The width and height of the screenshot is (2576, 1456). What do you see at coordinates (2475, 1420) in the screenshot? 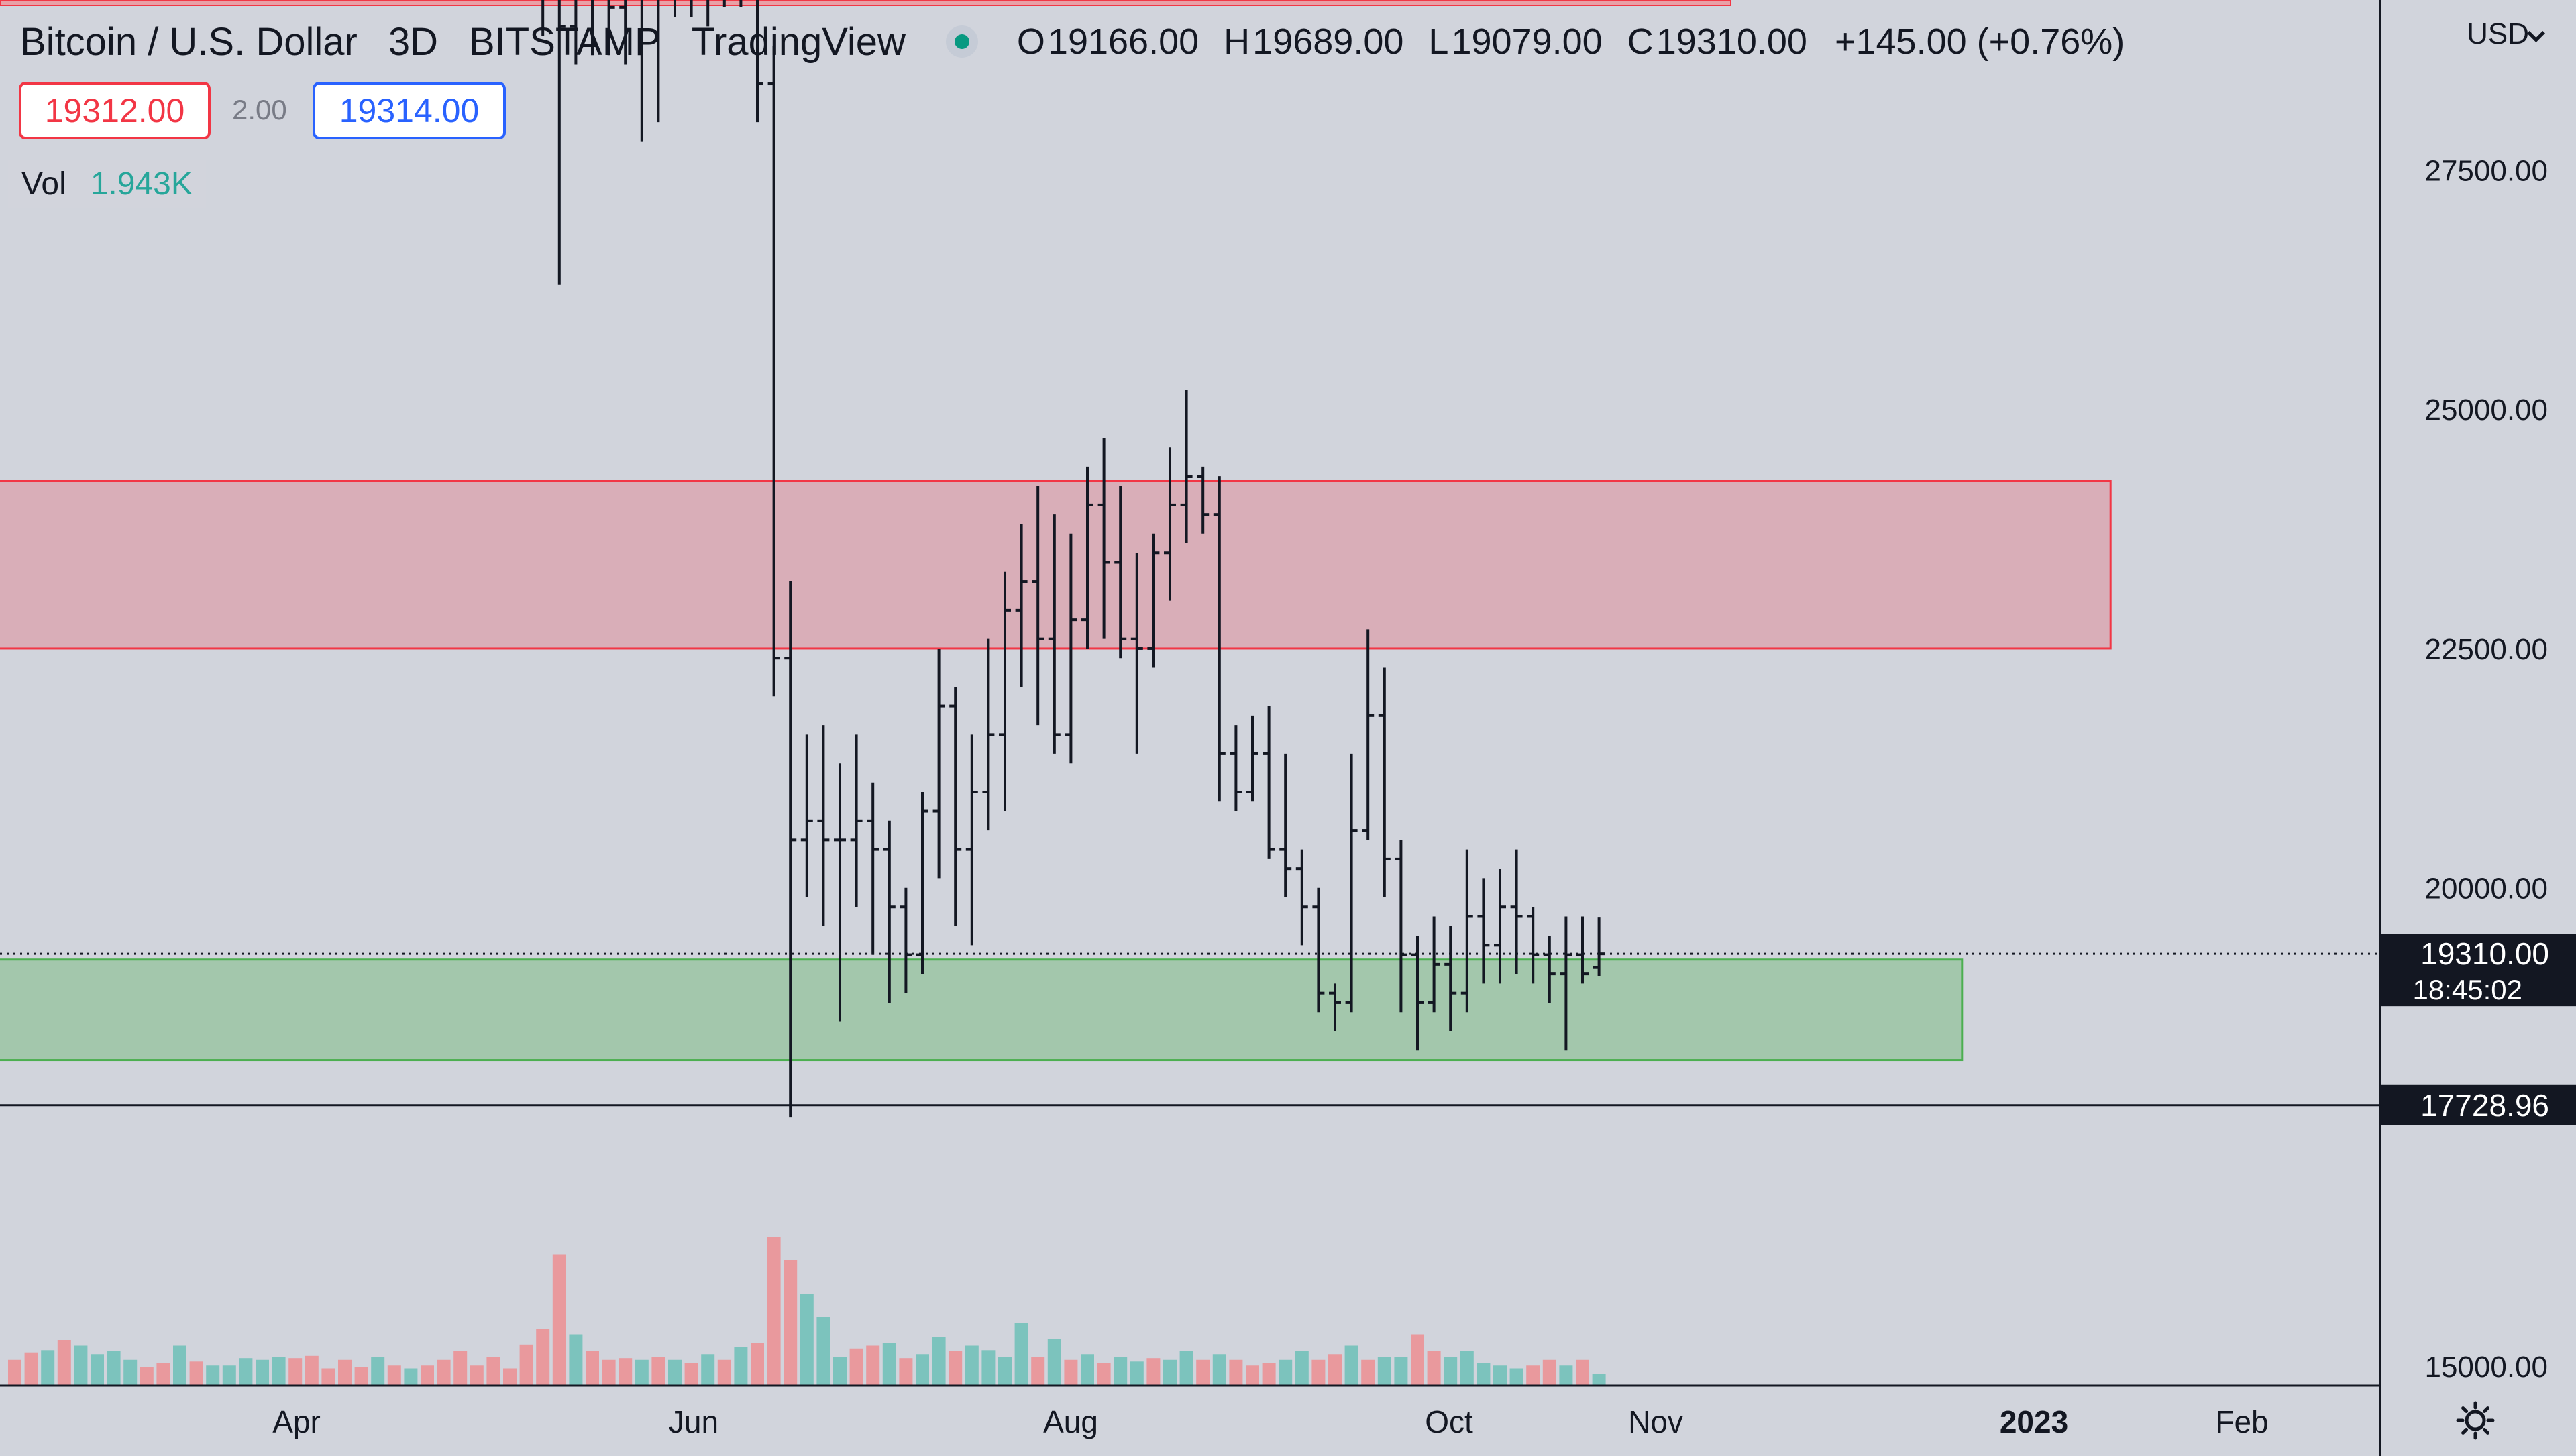
I see `gear-icon` at bounding box center [2475, 1420].